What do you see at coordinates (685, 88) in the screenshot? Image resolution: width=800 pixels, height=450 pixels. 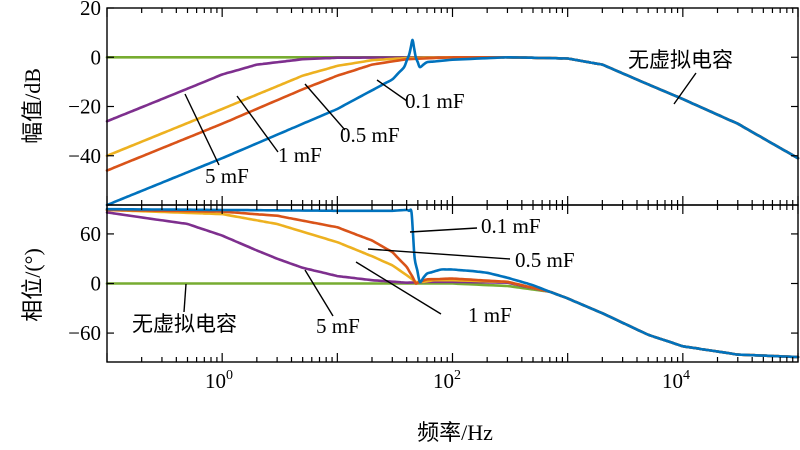 I see `magnitude-leader-no-vc` at bounding box center [685, 88].